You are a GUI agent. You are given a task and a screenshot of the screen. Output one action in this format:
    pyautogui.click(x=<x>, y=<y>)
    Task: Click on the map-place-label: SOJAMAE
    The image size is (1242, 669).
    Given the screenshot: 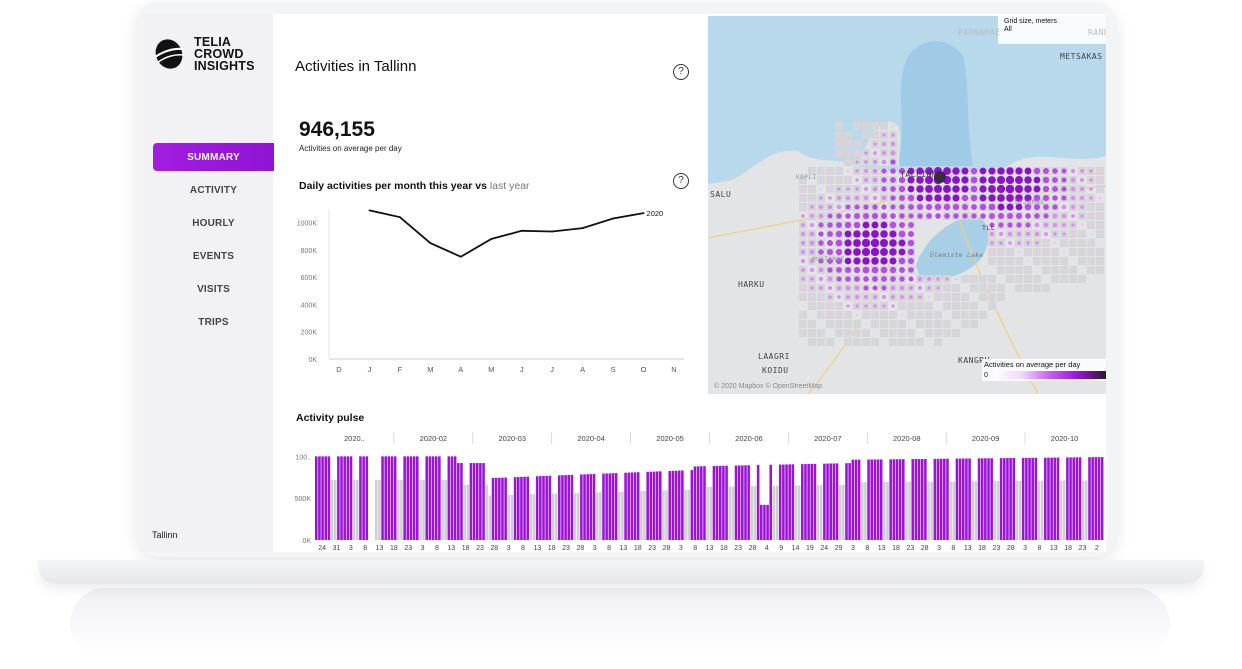 What is the action you would take?
    pyautogui.click(x=1029, y=202)
    